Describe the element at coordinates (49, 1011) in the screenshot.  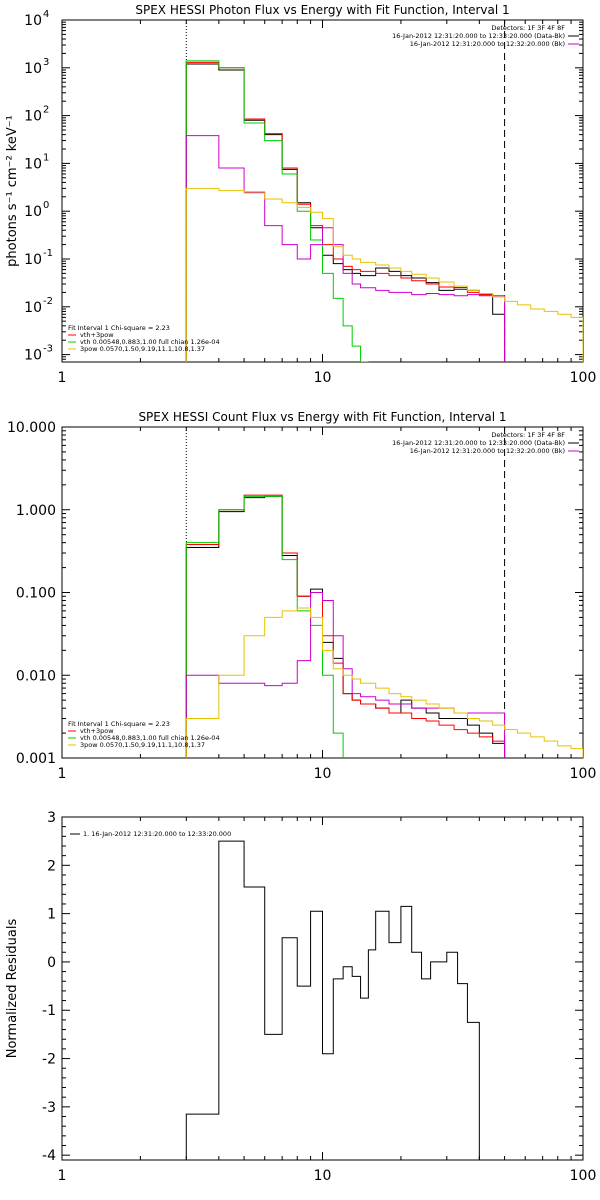
I see `y-tick-label: -1` at that location.